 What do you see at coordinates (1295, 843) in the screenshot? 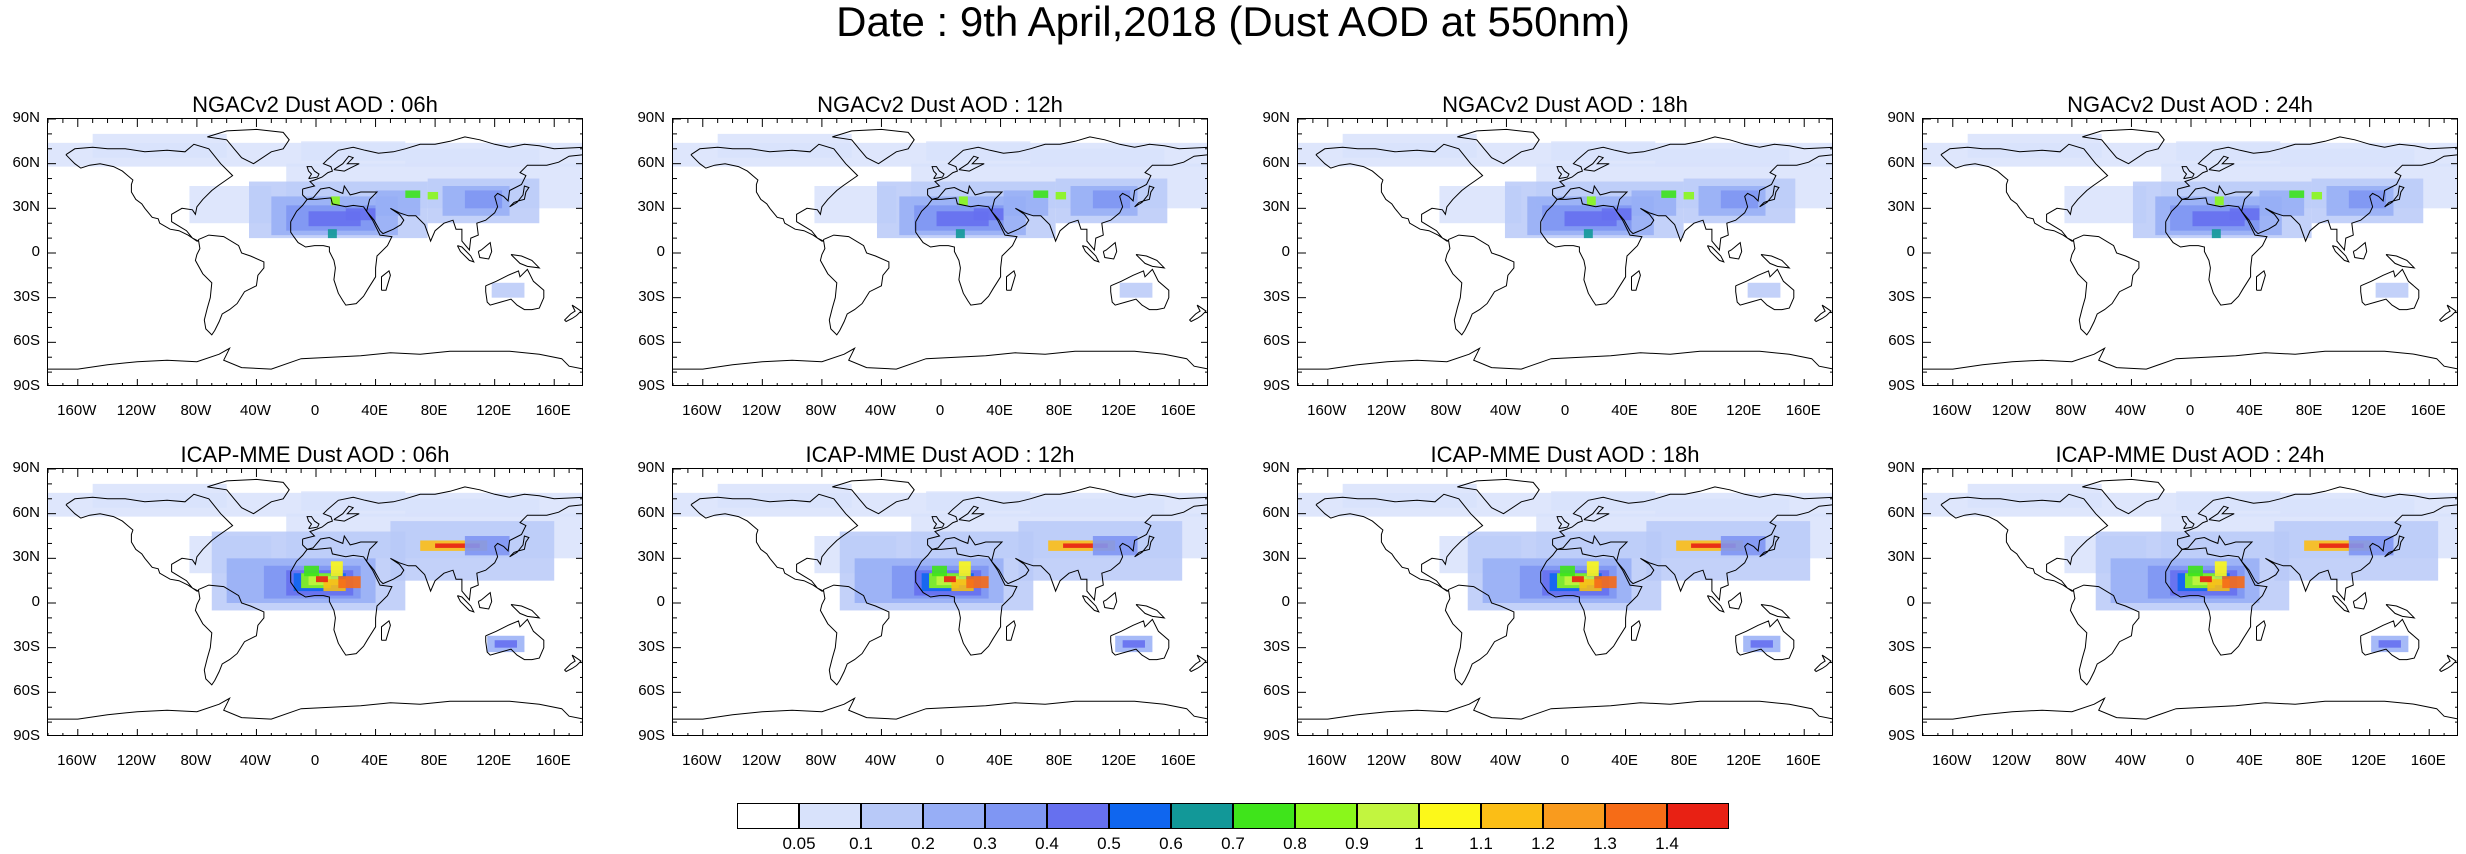
I see `colorbar-label: 0.8` at bounding box center [1295, 843].